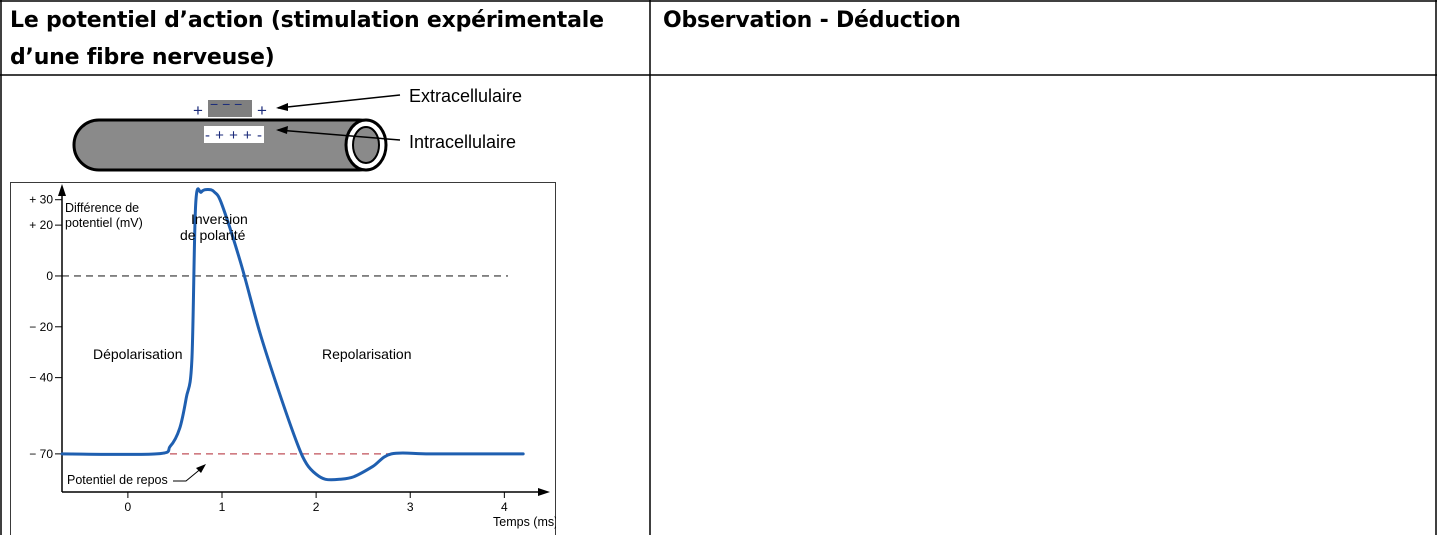 The image size is (1437, 535). Describe the element at coordinates (188, 474) in the screenshot. I see `rest-pointer` at that location.